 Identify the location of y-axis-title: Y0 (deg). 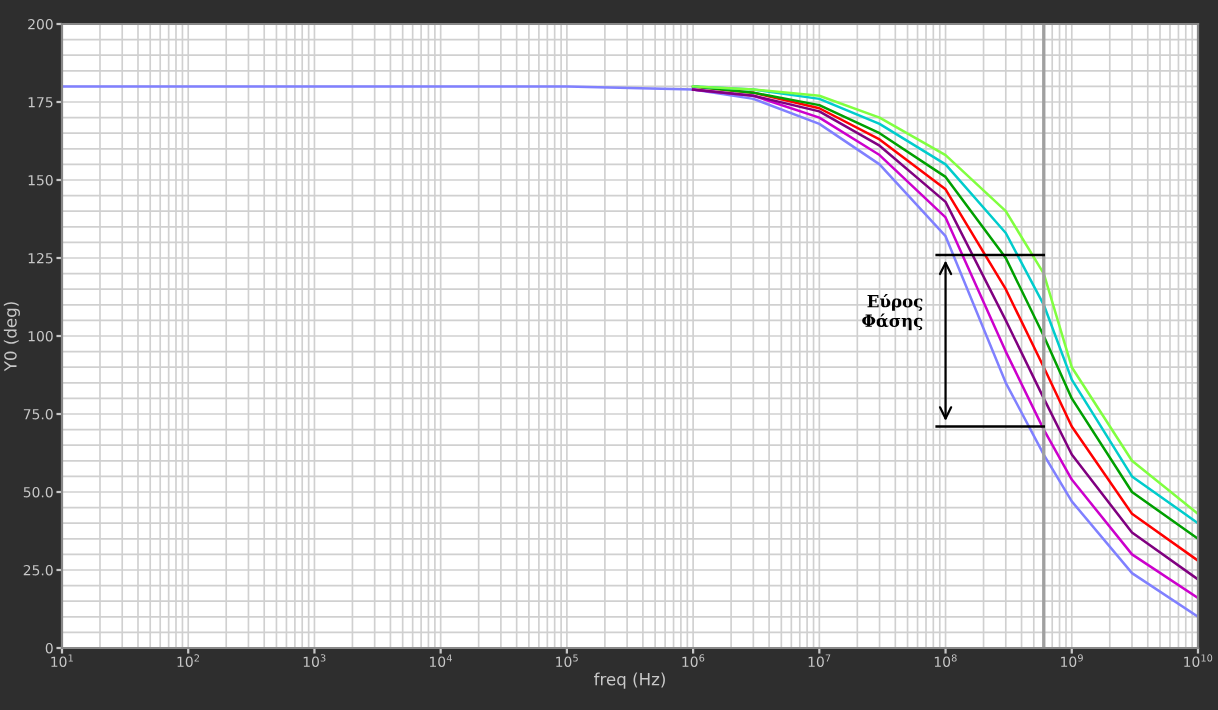
(11, 337).